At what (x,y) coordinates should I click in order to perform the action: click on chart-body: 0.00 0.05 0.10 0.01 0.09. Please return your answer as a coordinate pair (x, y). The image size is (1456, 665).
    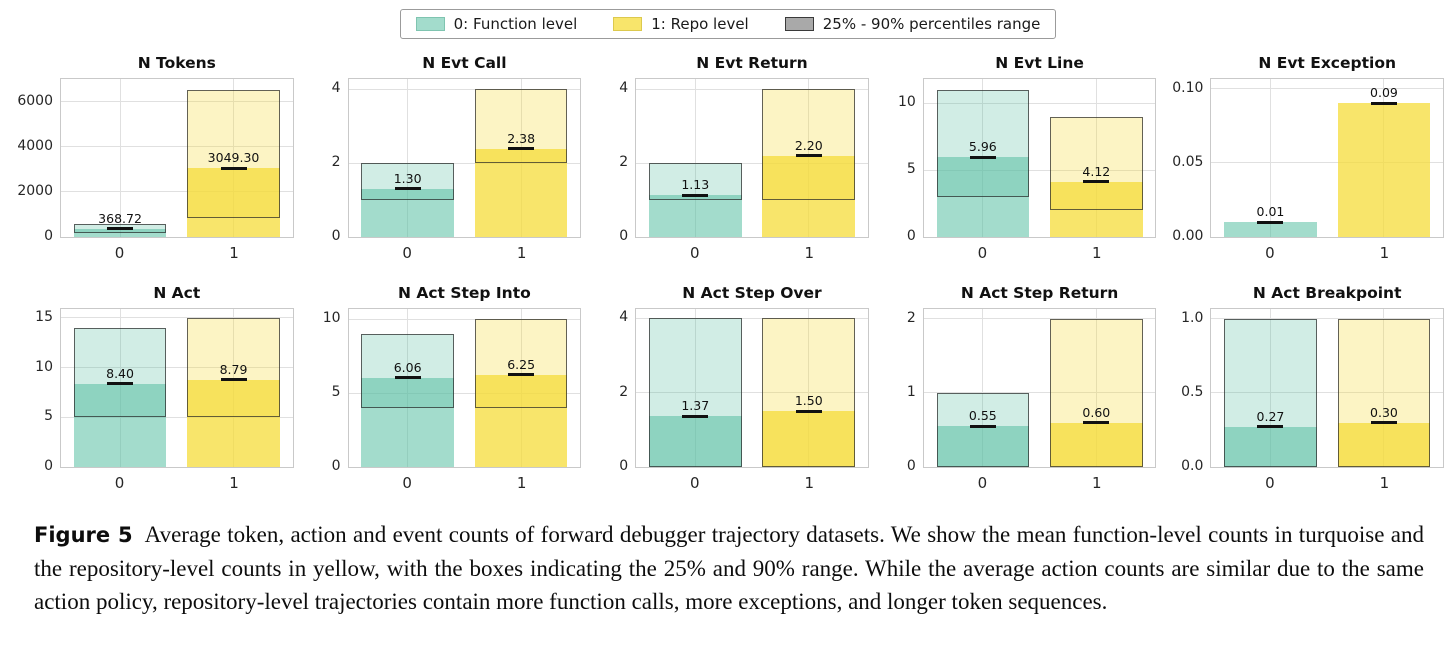
    Looking at the image, I should click on (1303, 160).